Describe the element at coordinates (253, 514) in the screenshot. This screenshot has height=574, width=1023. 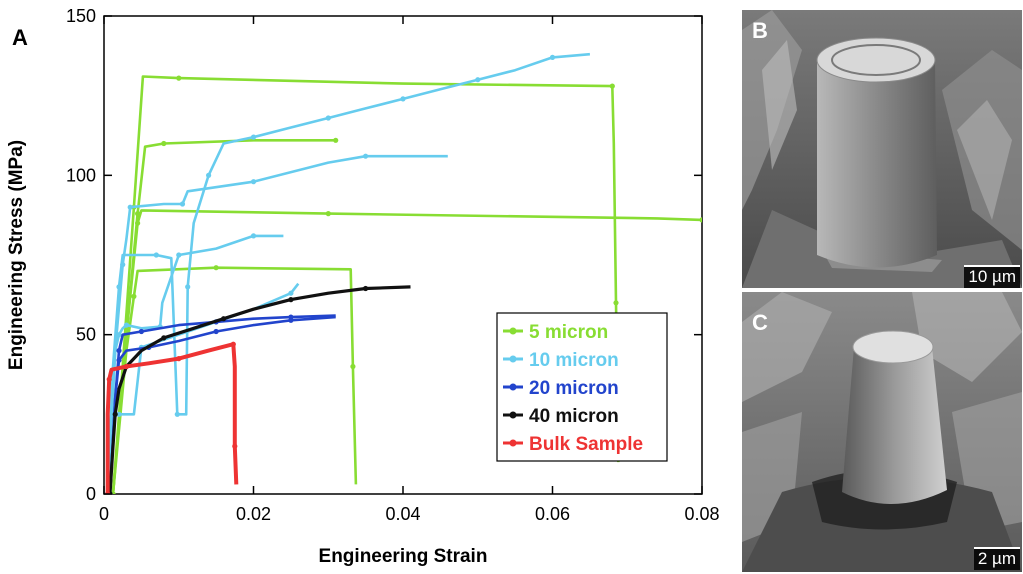
I see `x-tick-label: 0.02` at that location.